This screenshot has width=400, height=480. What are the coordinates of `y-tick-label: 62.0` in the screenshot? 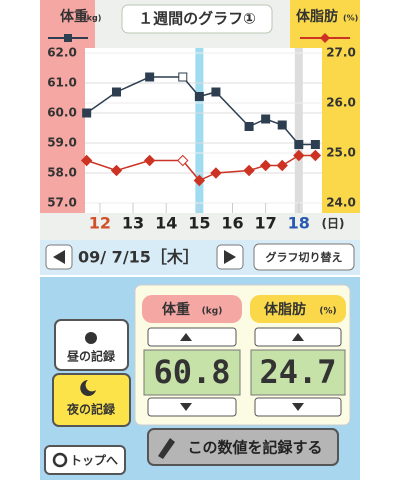 It's located at (62, 53).